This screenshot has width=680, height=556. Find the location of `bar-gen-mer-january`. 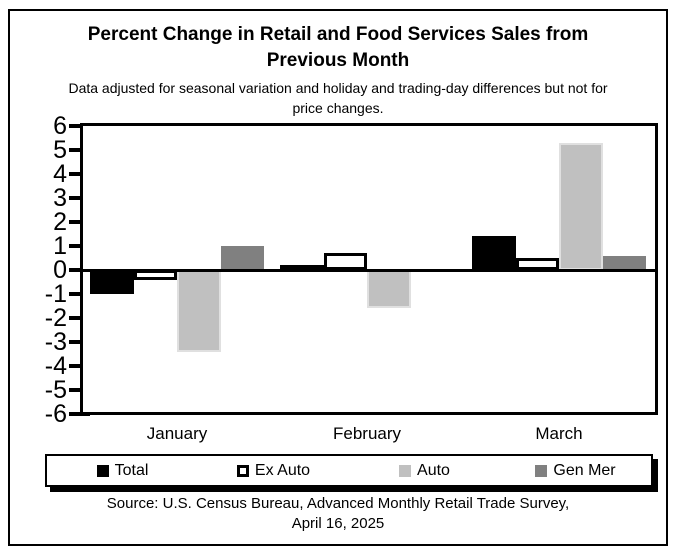

bar-gen-mer-january is located at coordinates (242, 258).